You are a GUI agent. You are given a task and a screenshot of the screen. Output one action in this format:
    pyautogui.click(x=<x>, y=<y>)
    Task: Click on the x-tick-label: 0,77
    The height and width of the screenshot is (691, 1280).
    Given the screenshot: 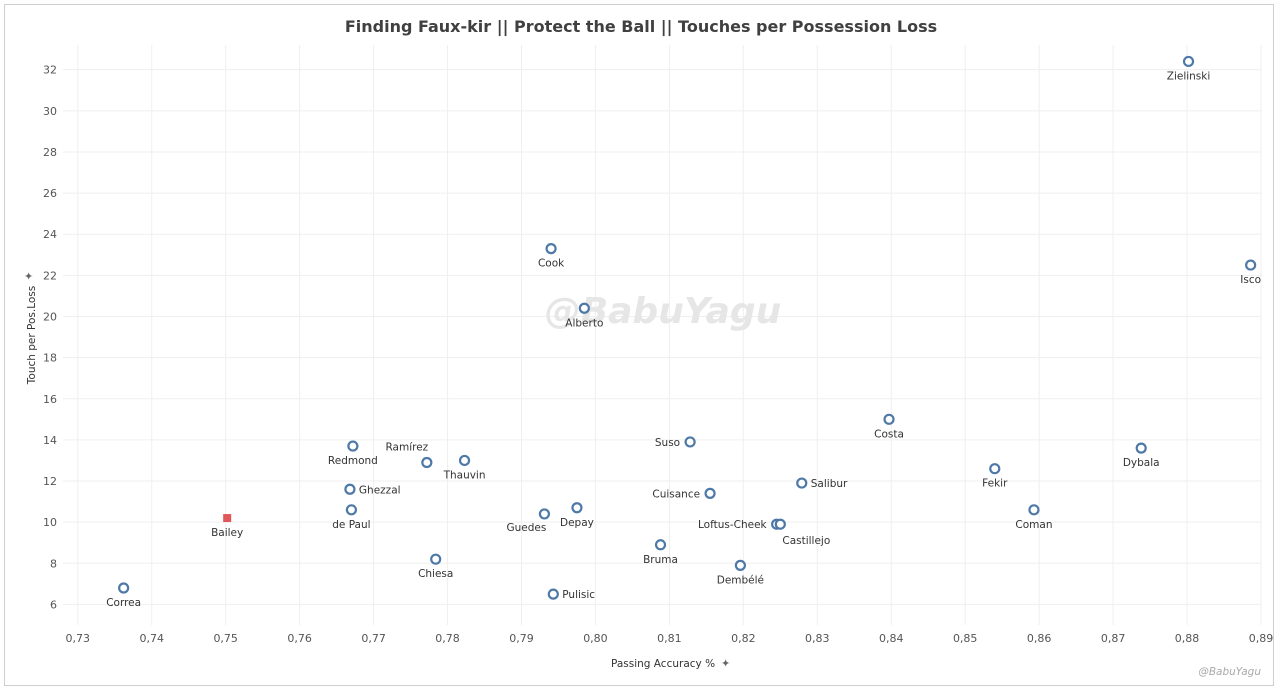 What is the action you would take?
    pyautogui.click(x=373, y=638)
    